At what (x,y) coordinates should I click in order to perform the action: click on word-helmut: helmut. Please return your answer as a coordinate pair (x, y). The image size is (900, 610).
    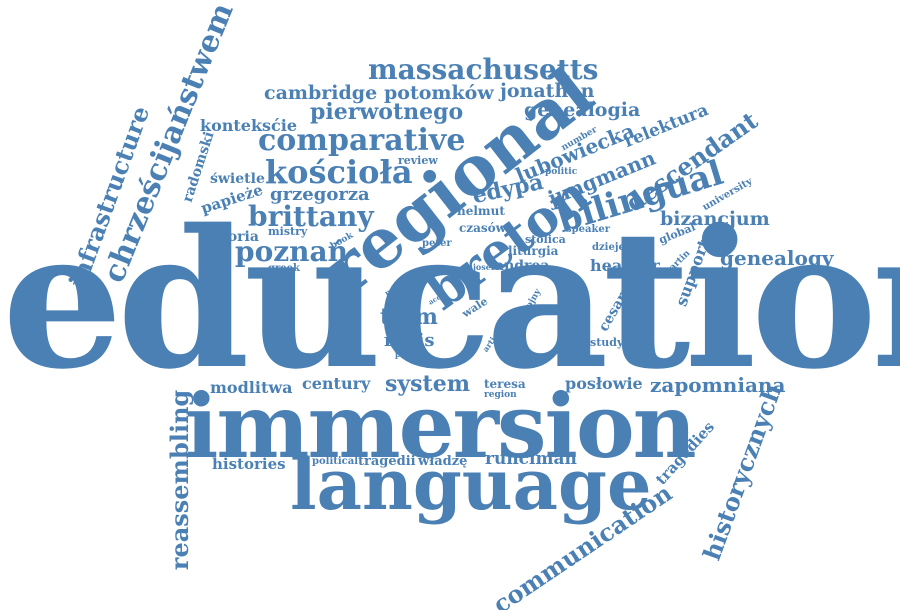
    Looking at the image, I should click on (481, 211).